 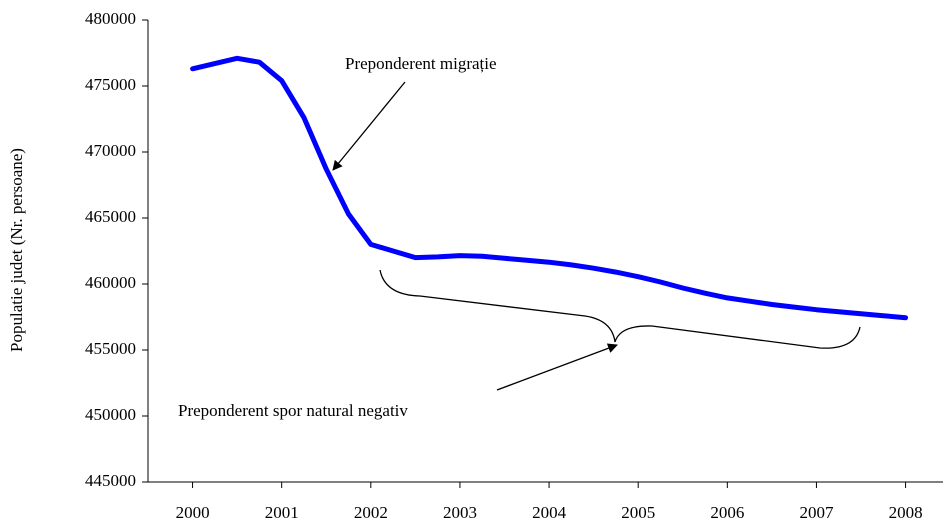 What do you see at coordinates (110, 18) in the screenshot?
I see `y-tick-label: 480000` at bounding box center [110, 18].